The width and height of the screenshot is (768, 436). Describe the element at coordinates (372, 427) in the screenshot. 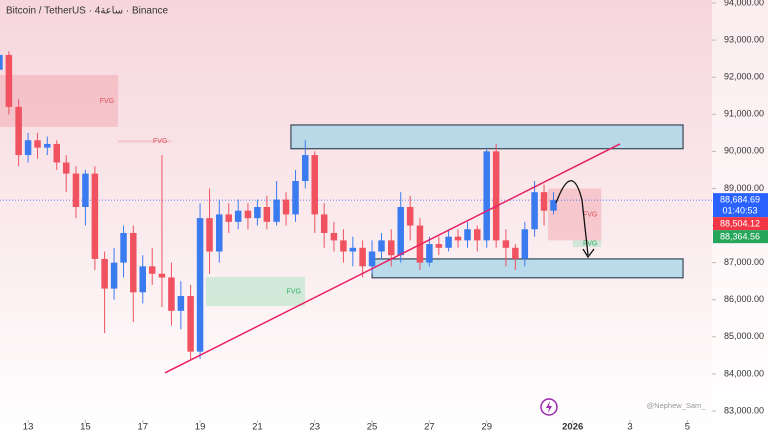

I see `x-tick-label: 25` at that location.